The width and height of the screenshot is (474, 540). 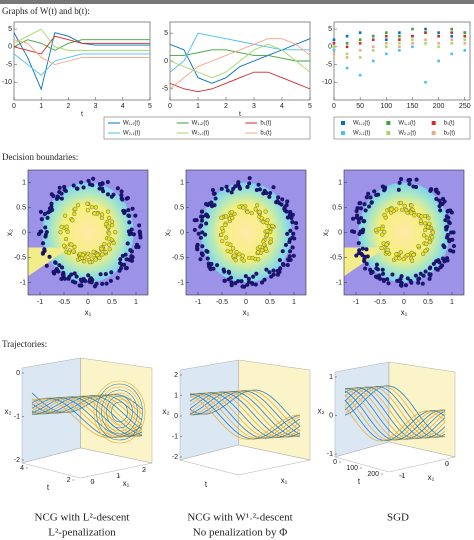 I want to click on trajectory-loop, so click(x=119, y=412).